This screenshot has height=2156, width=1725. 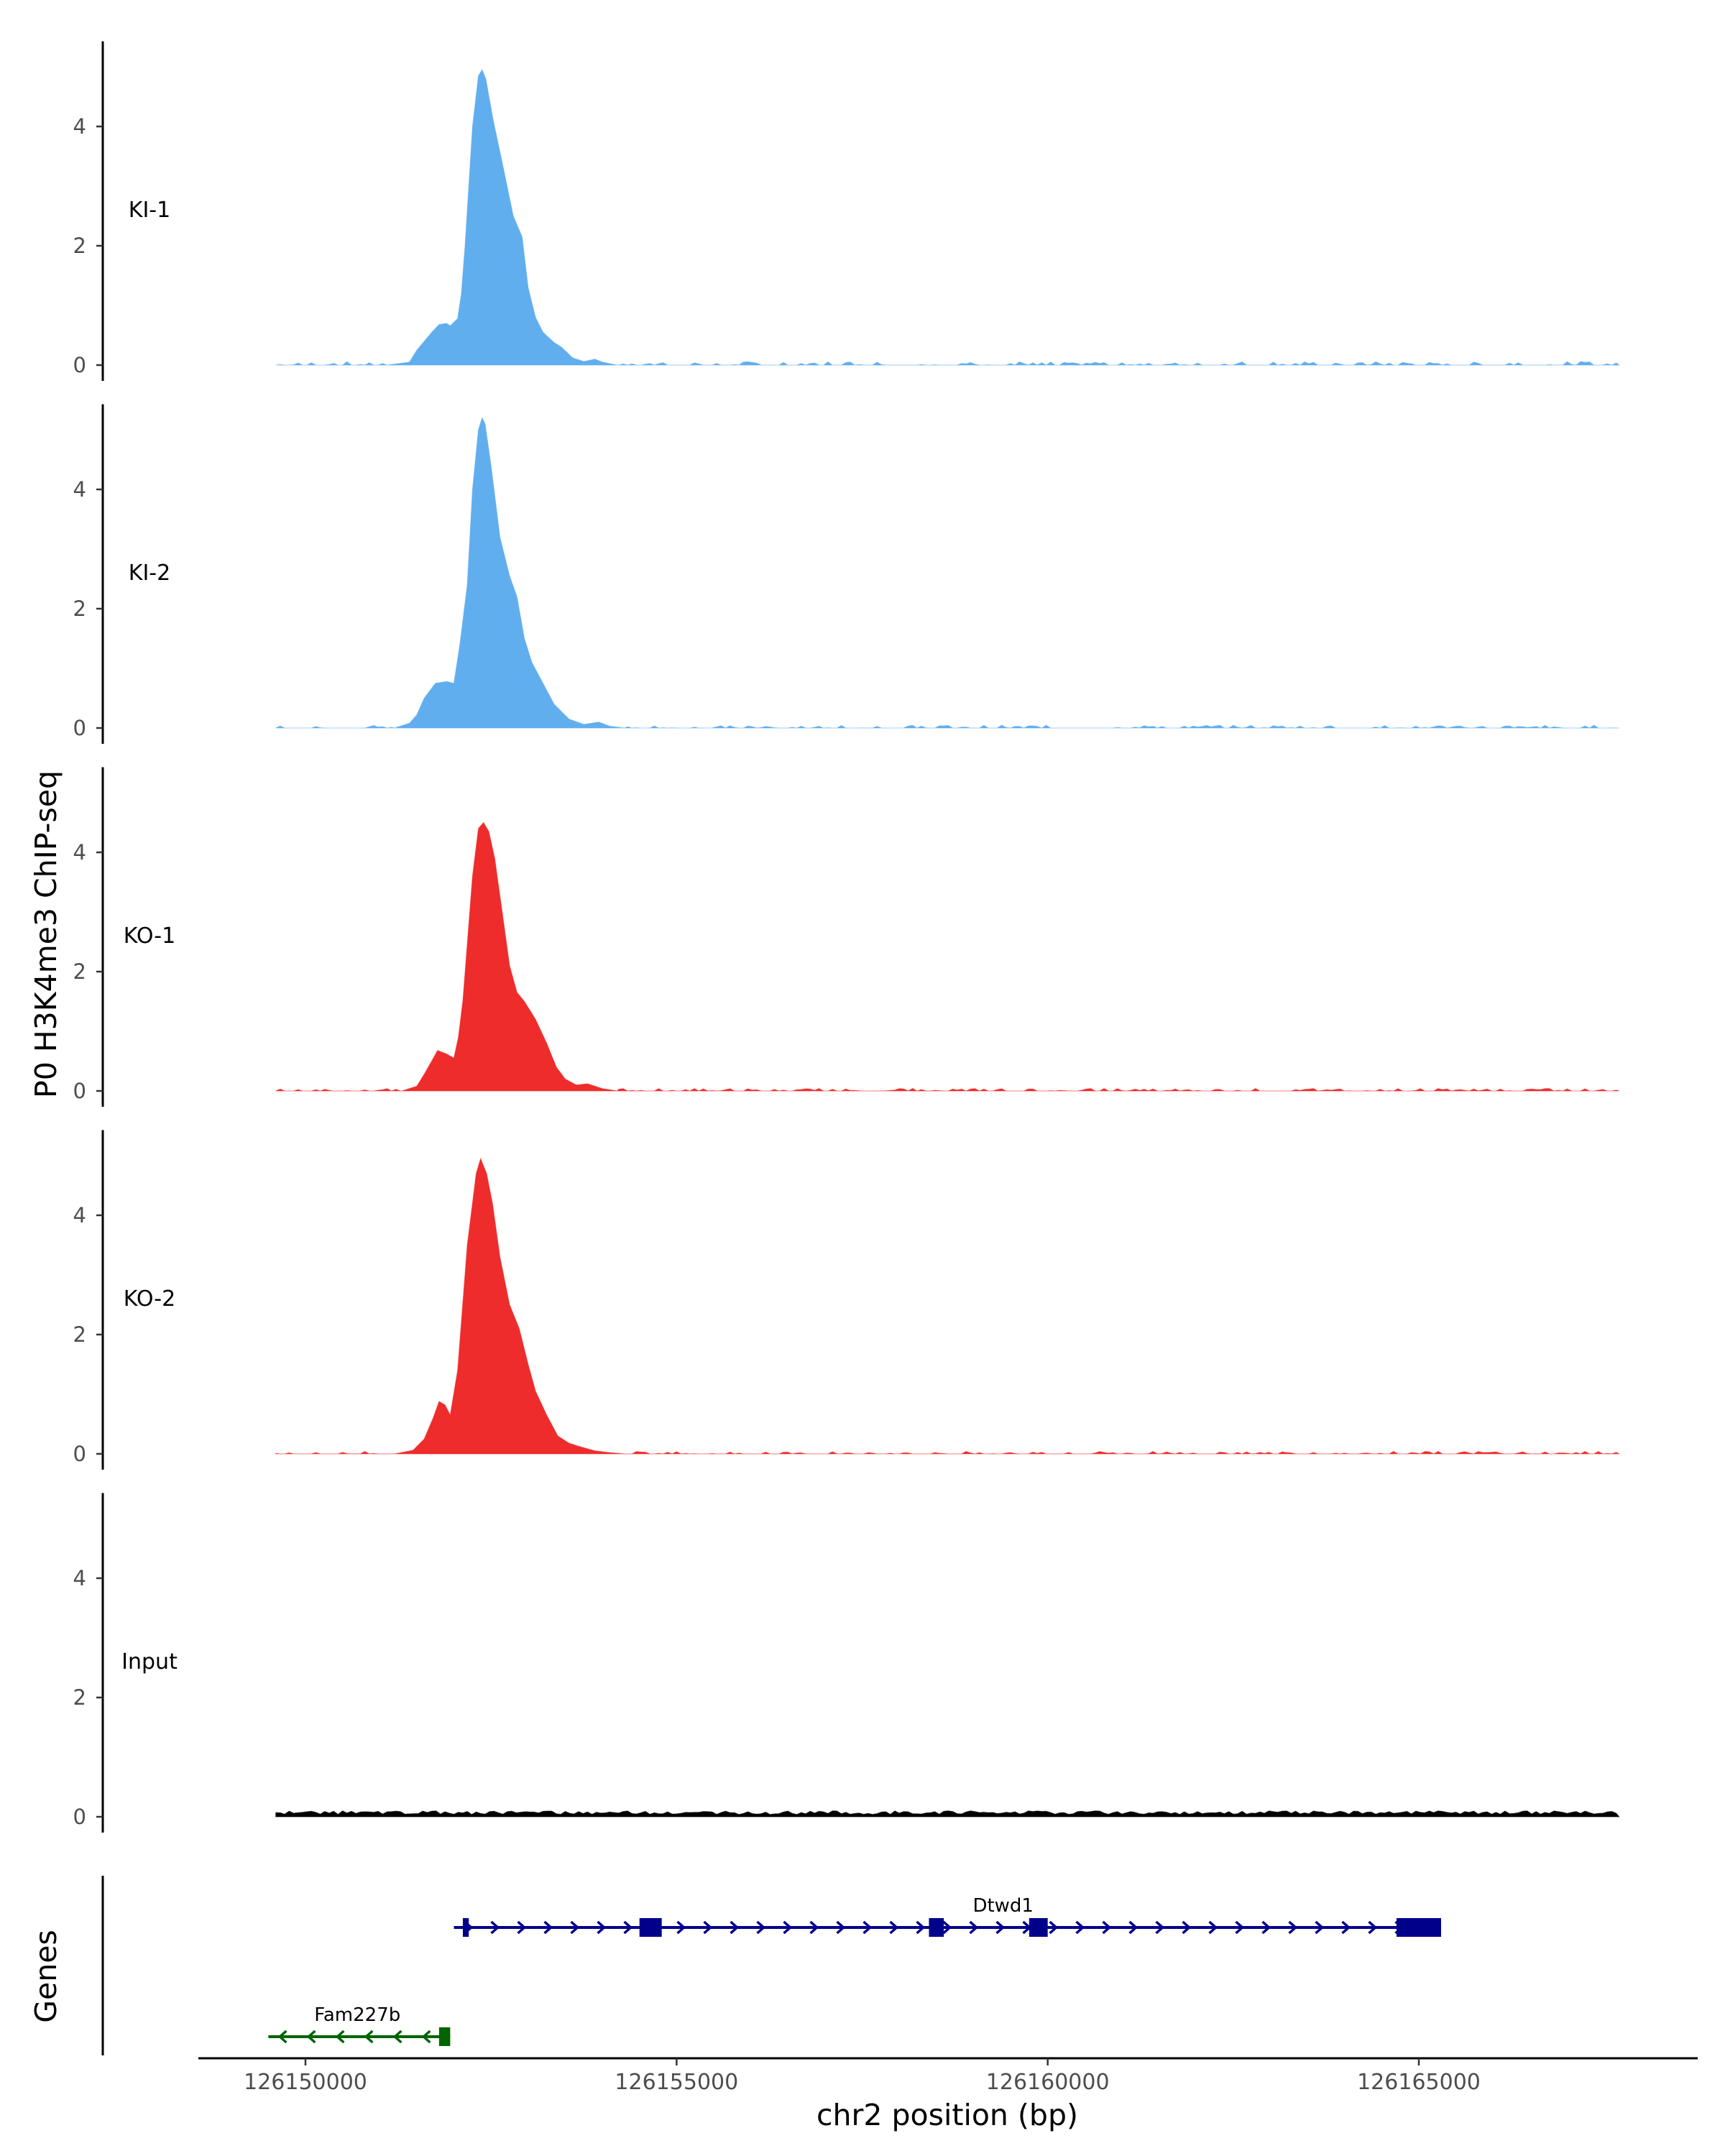 What do you see at coordinates (149, 1661) in the screenshot?
I see `track-label: Input` at bounding box center [149, 1661].